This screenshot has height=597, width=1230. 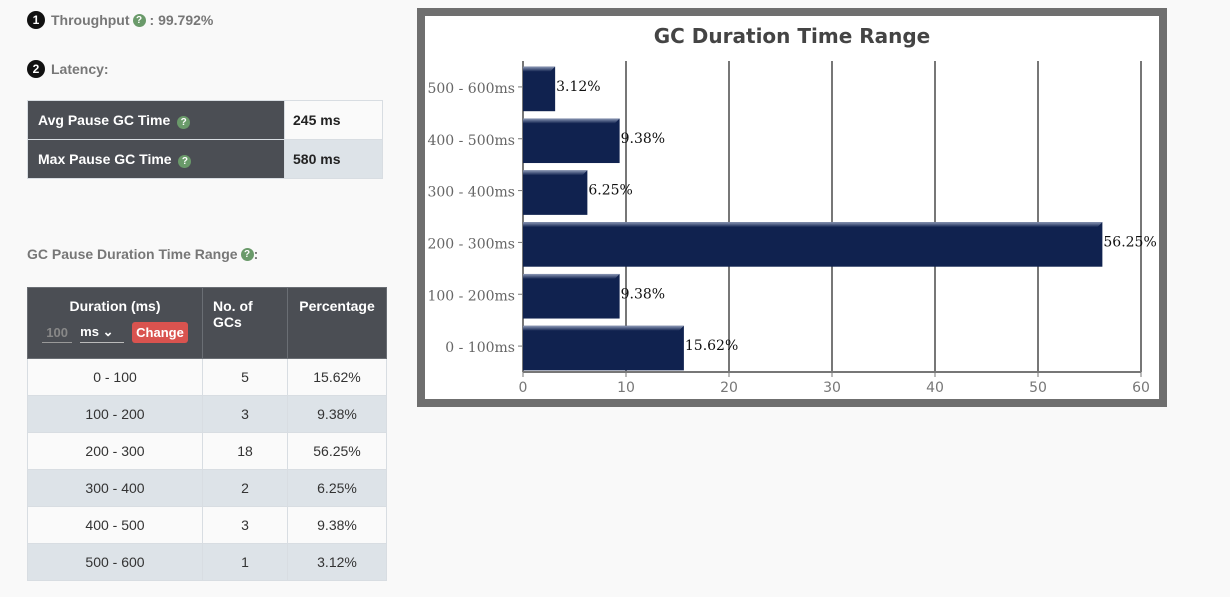 What do you see at coordinates (115, 414) in the screenshot?
I see `range-cell: 100 - 200` at bounding box center [115, 414].